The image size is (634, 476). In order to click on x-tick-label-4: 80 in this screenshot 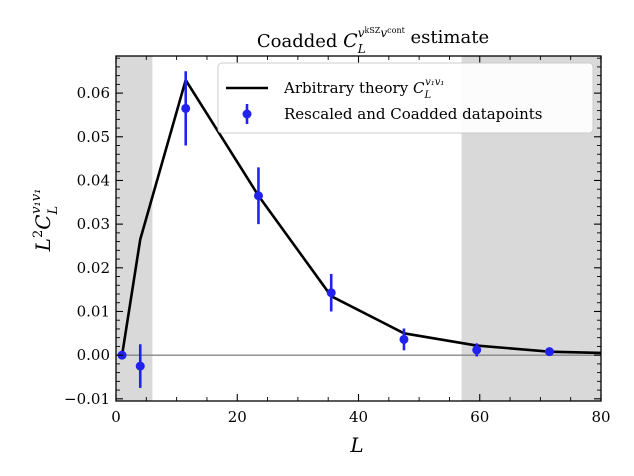, I will do `click(600, 417)`.